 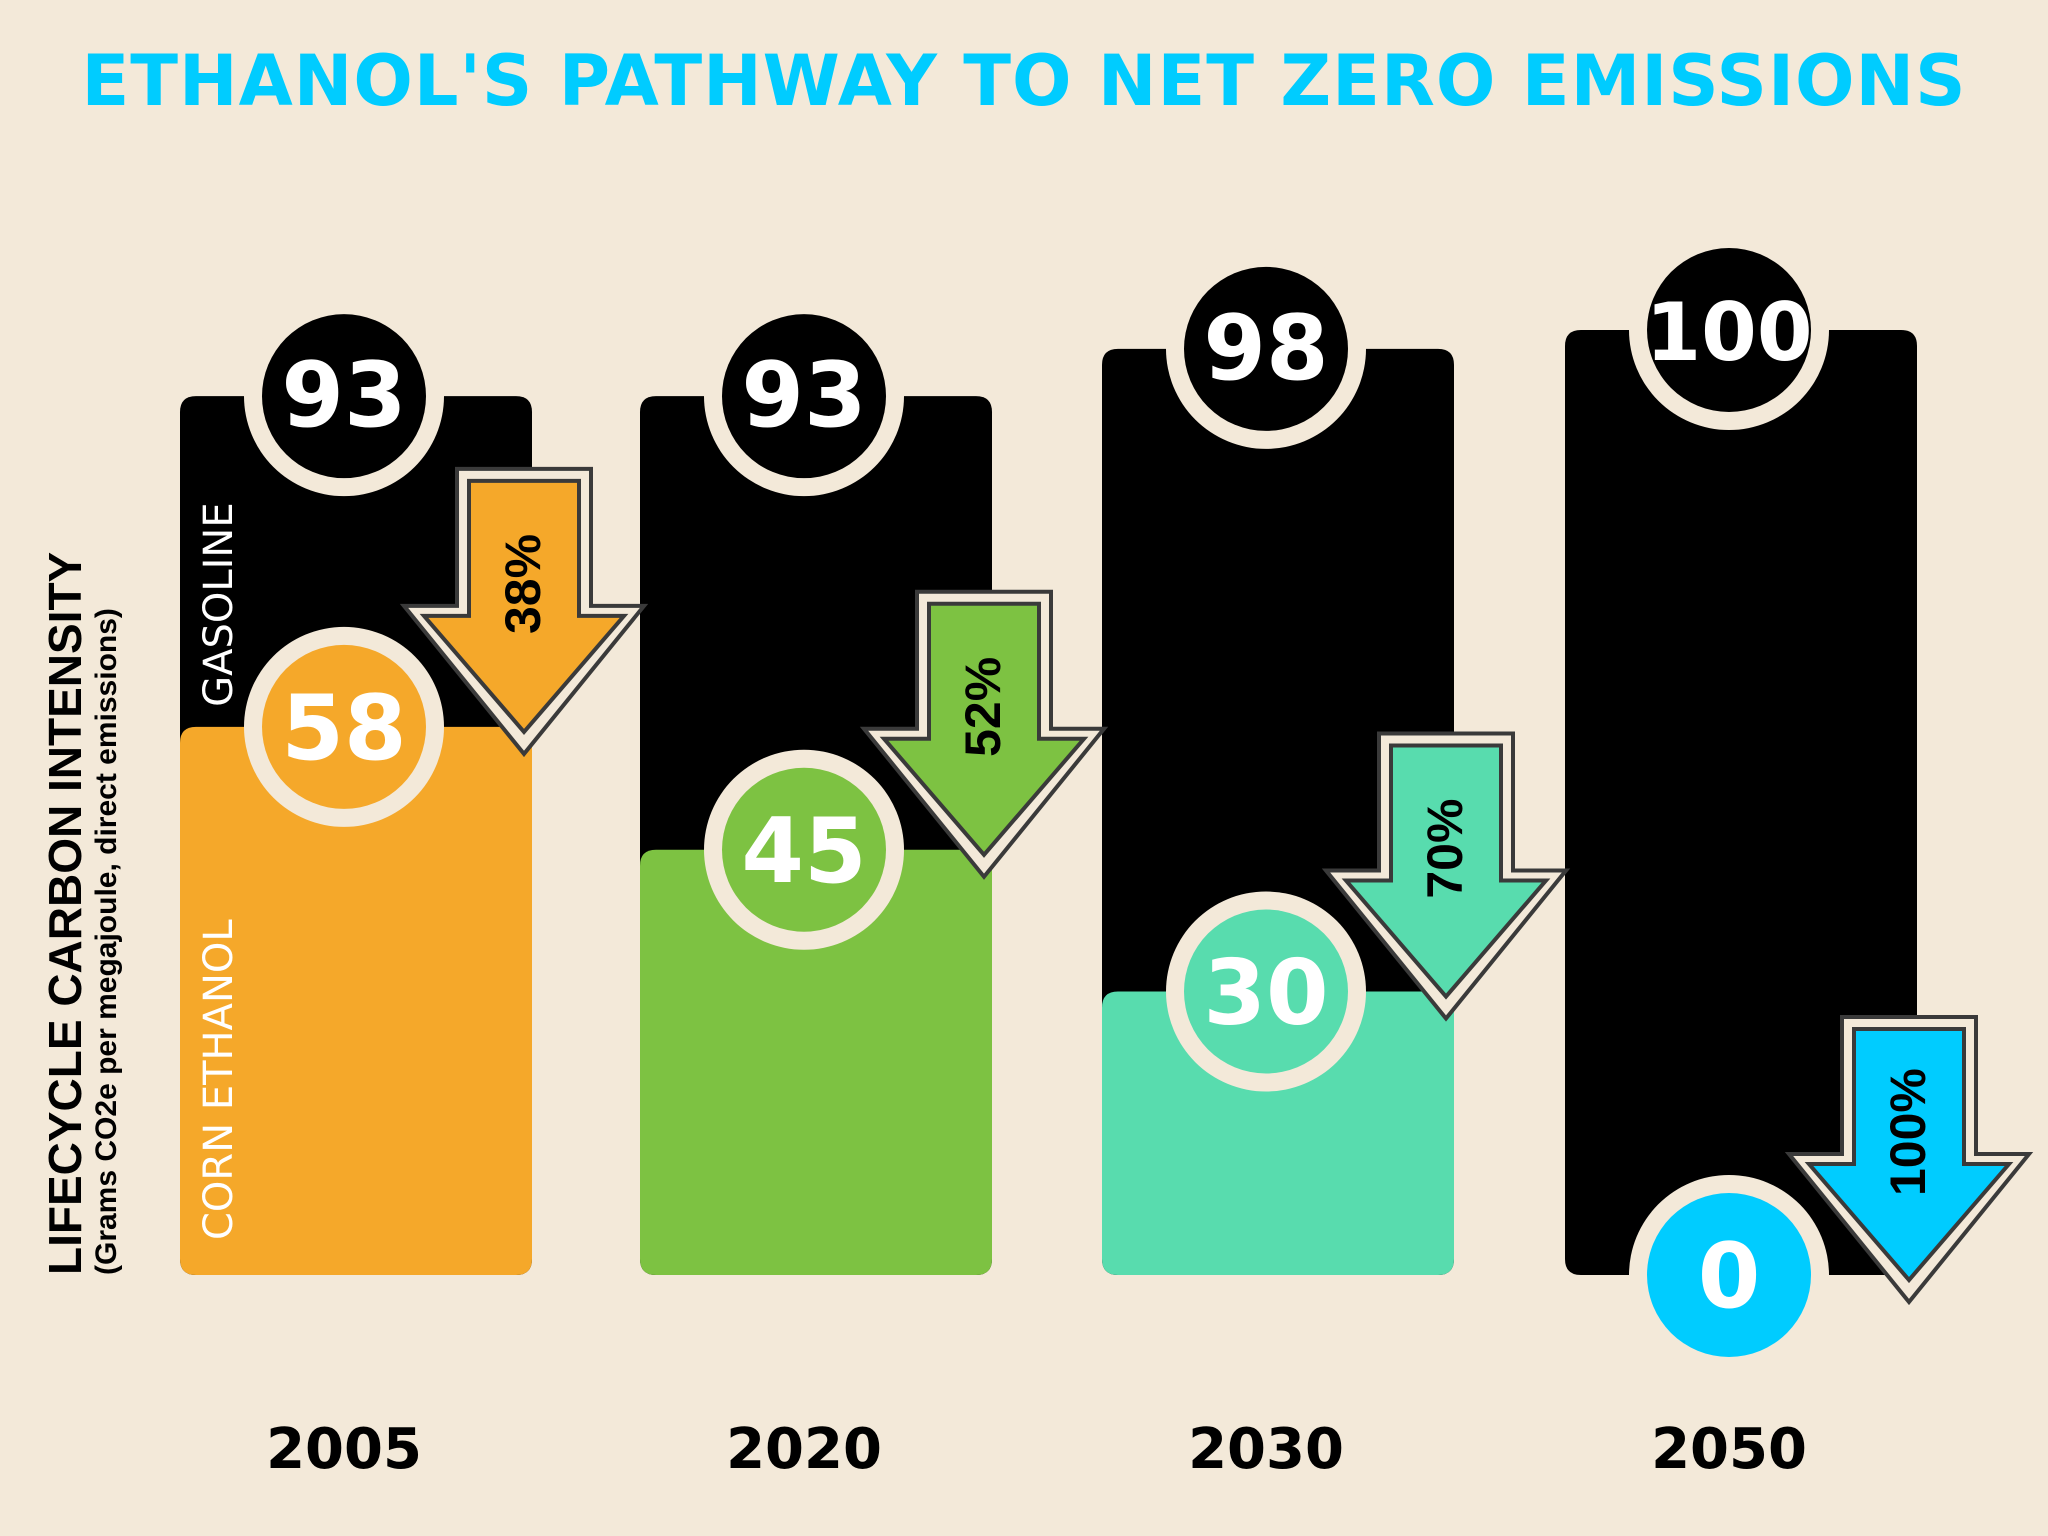 What do you see at coordinates (344, 1449) in the screenshot?
I see `x-tick-label-2005: 2005` at bounding box center [344, 1449].